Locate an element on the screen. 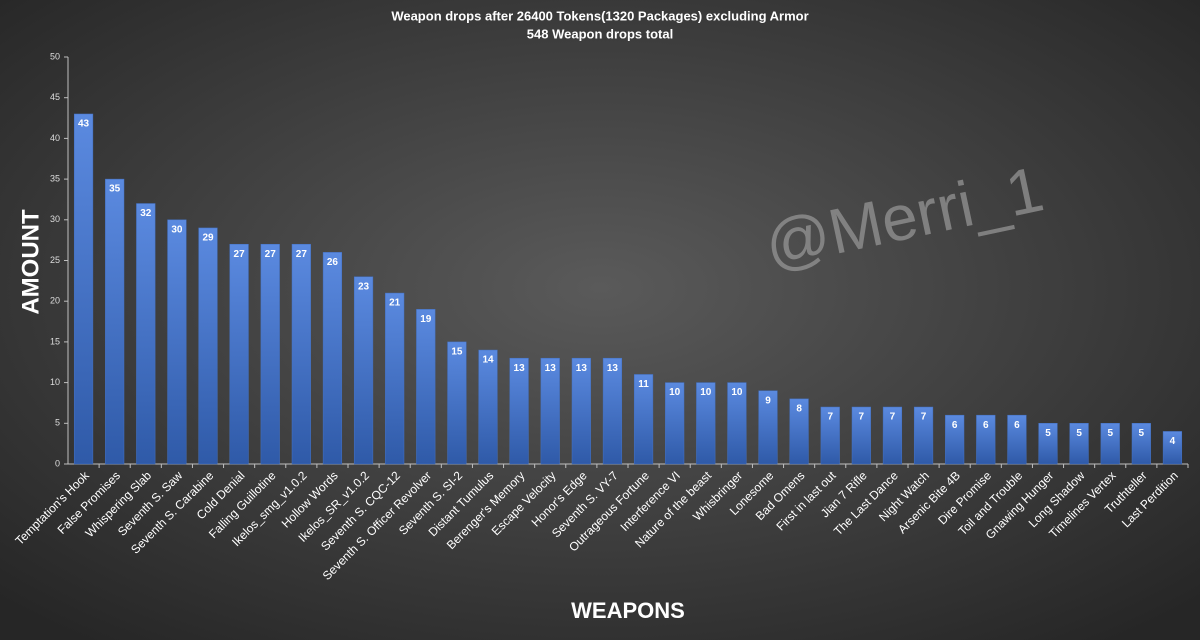 The width and height of the screenshot is (1200, 640). value-label: 9 is located at coordinates (768, 400).